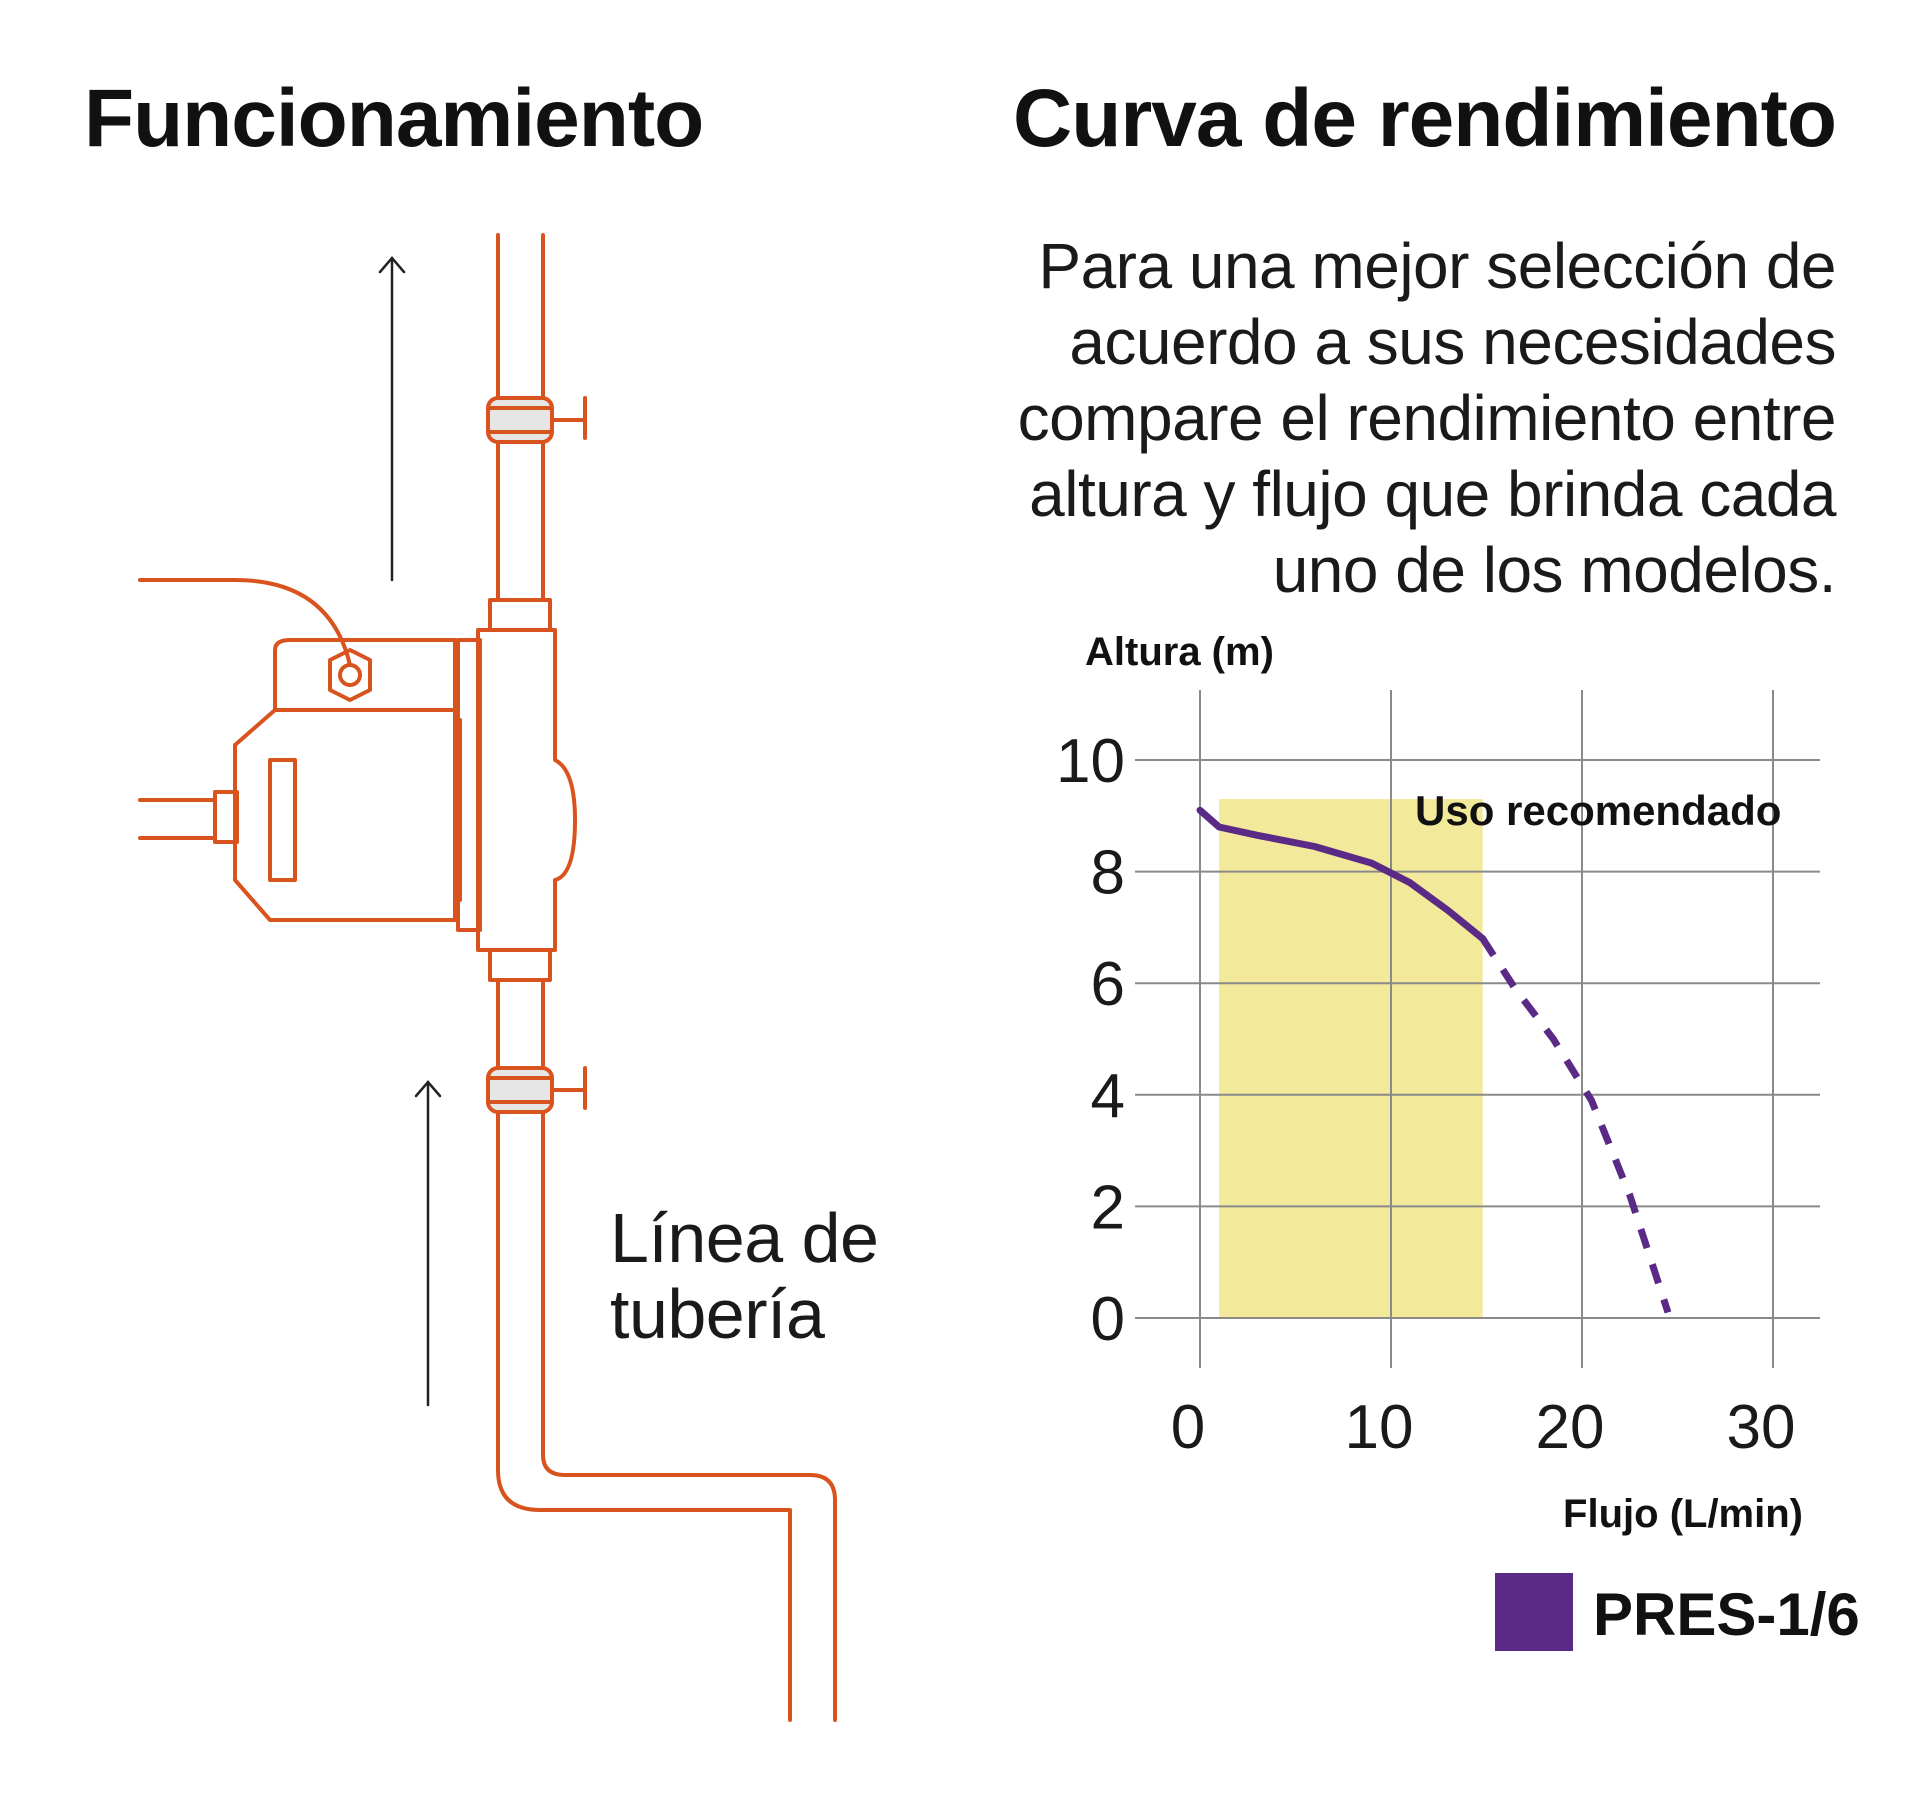 This screenshot has height=1802, width=1920. What do you see at coordinates (1188, 1427) in the screenshot?
I see `x-tick-label: 0` at bounding box center [1188, 1427].